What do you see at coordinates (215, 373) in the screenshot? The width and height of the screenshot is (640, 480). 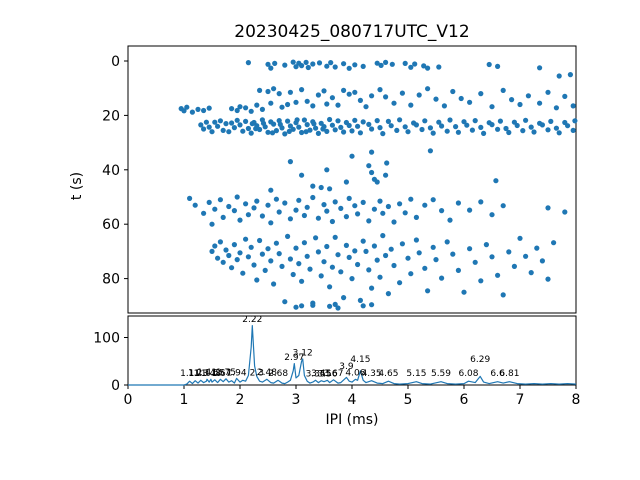 I see `peak-annotation: 1.55` at bounding box center [215, 373].